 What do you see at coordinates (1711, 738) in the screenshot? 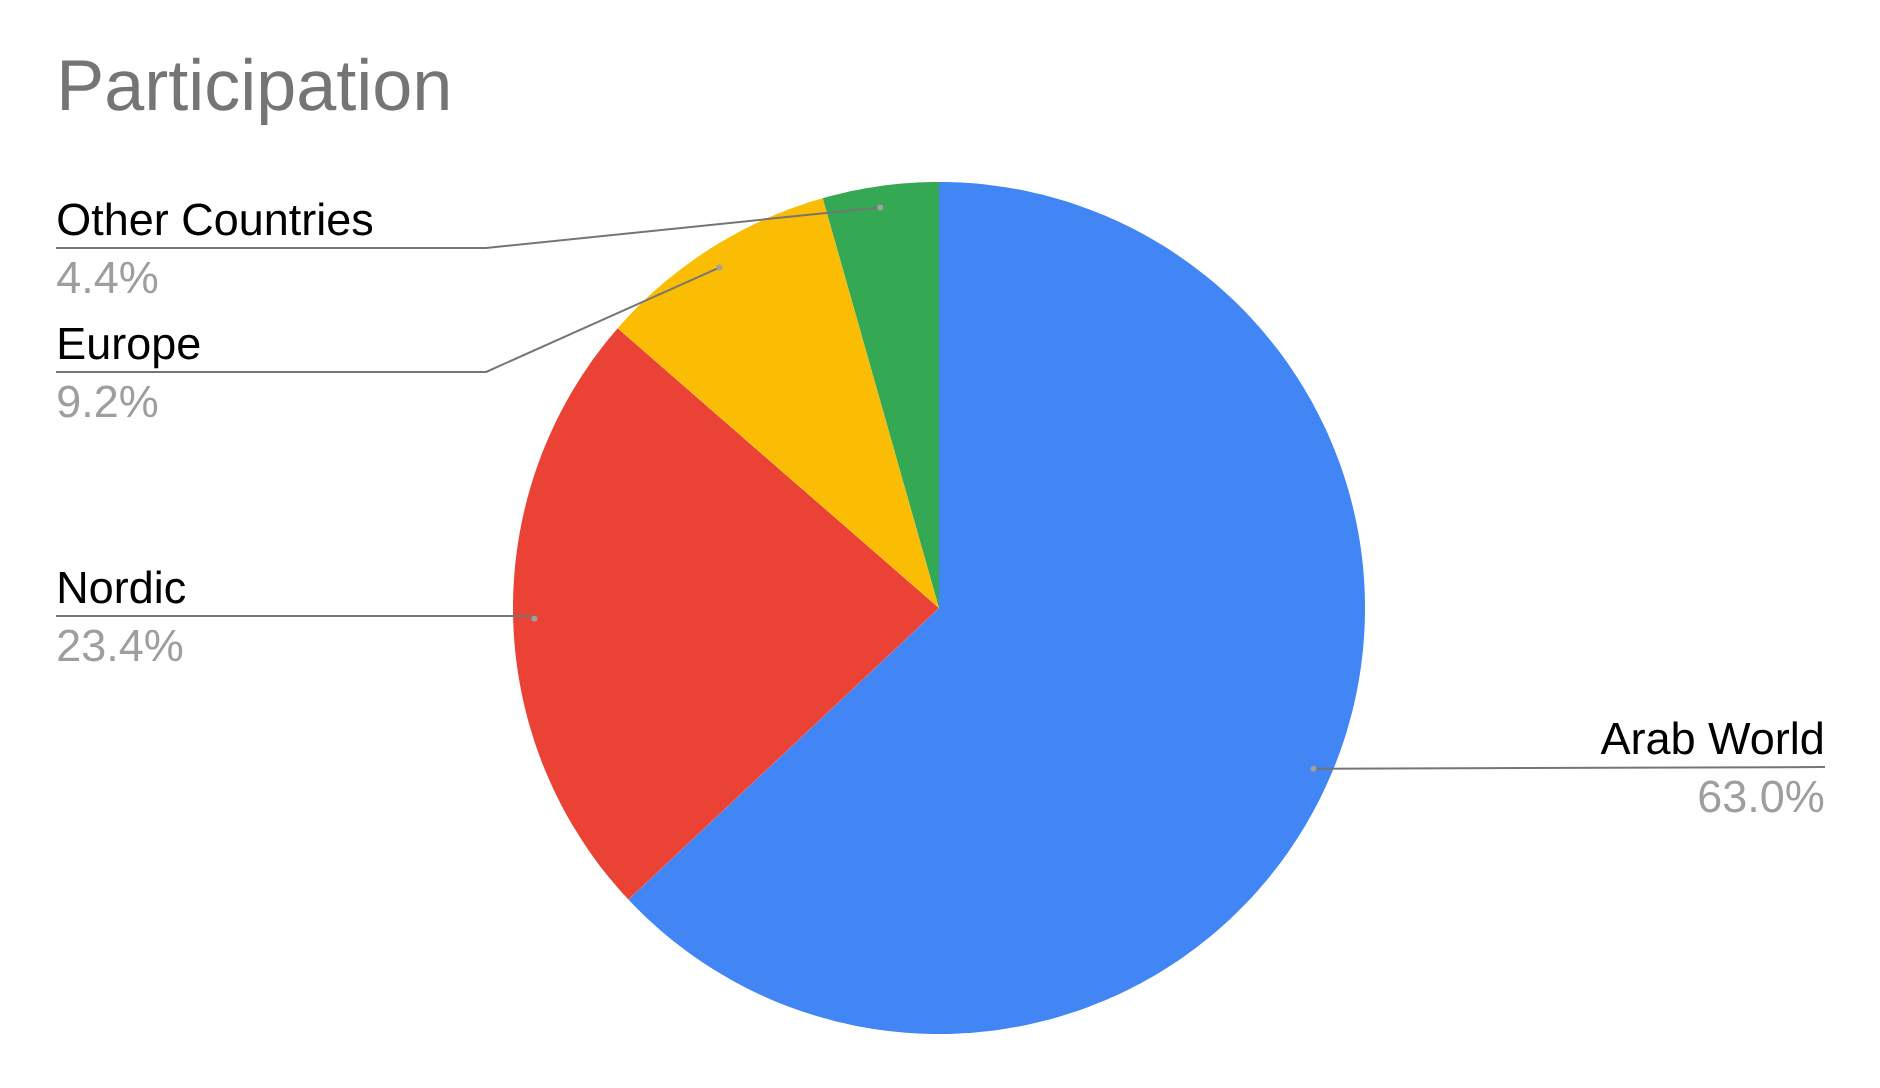
I see `slice-label: Arab World` at bounding box center [1711, 738].